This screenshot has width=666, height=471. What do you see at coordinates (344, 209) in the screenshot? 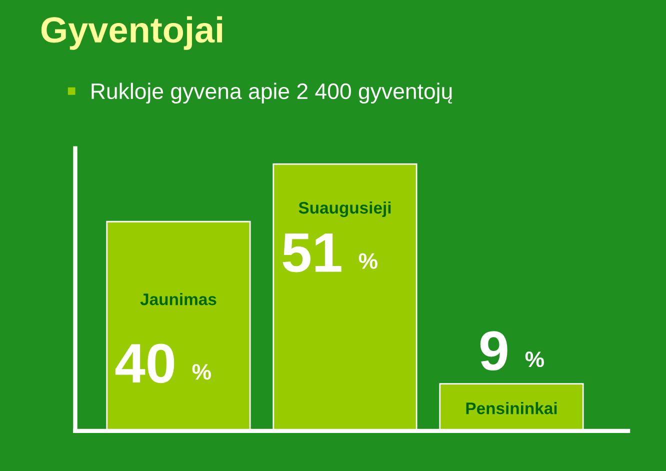
I see `x-tick-label: Suaugusieji` at bounding box center [344, 209].